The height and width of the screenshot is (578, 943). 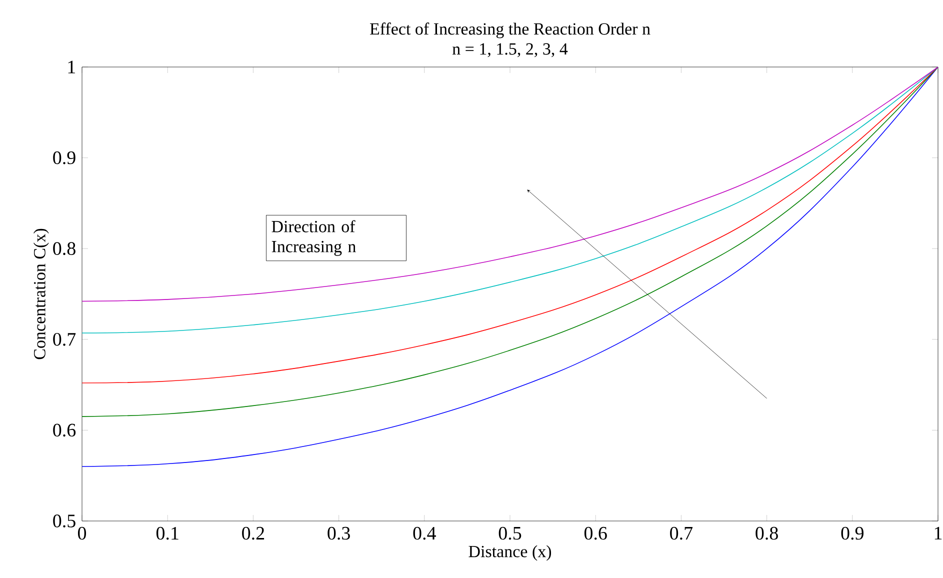 What do you see at coordinates (424, 533) in the screenshot?
I see `x-tick-label: 0.4` at bounding box center [424, 533].